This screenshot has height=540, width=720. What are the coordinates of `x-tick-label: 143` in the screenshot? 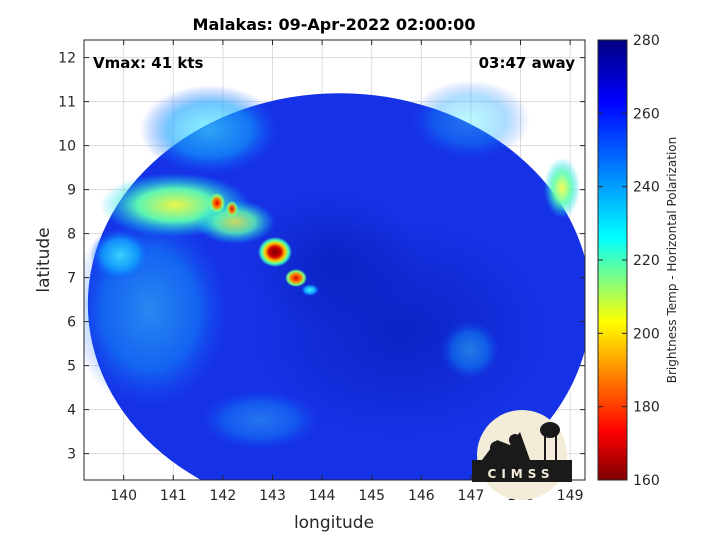 It's located at (272, 496).